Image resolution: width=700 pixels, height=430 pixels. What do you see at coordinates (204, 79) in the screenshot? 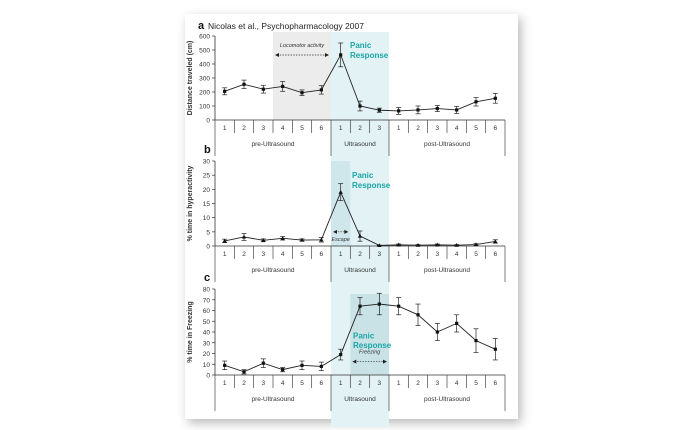
I see `y-tick-label: 300` at bounding box center [204, 79].